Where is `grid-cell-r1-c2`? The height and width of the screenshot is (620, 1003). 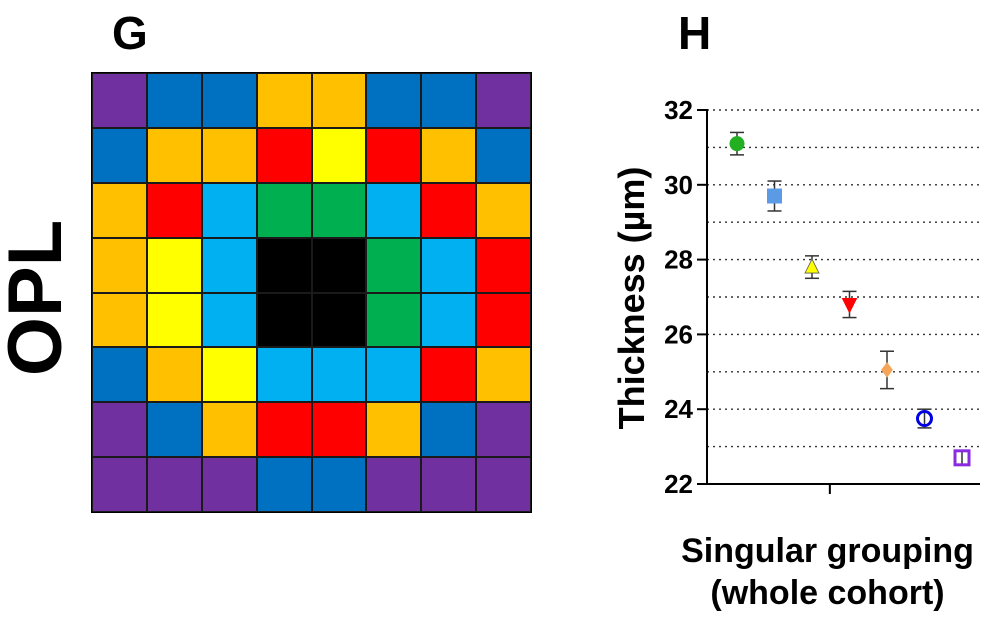 grid-cell-r1-c2 is located at coordinates (174, 100).